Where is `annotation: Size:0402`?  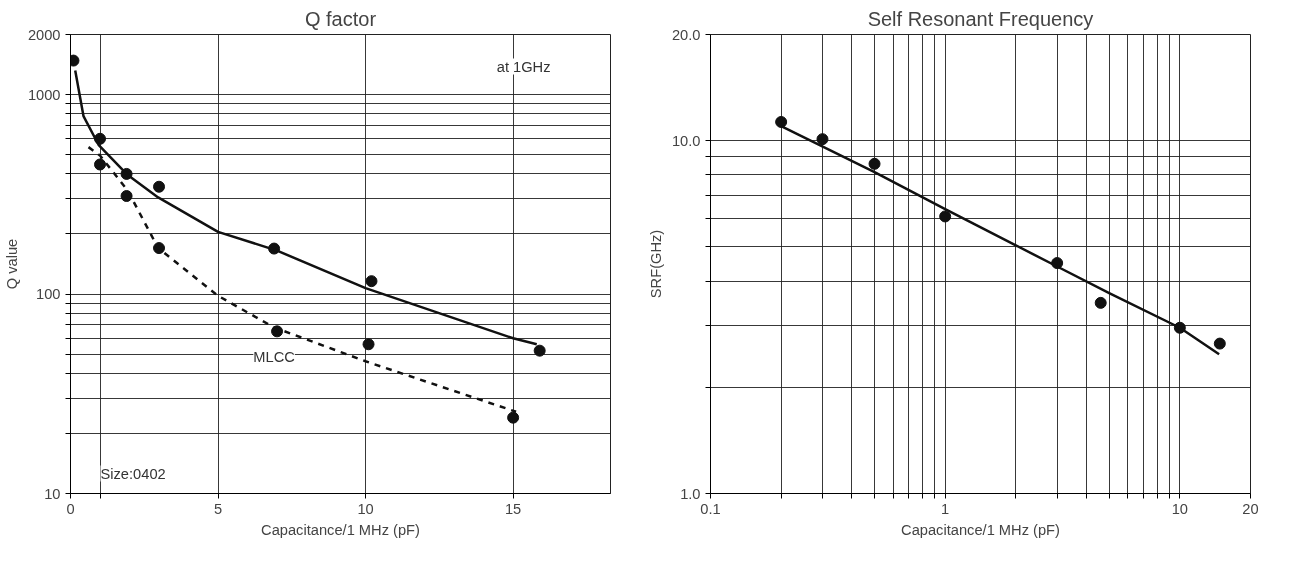
annotation: Size:0402 is located at coordinates (133, 473).